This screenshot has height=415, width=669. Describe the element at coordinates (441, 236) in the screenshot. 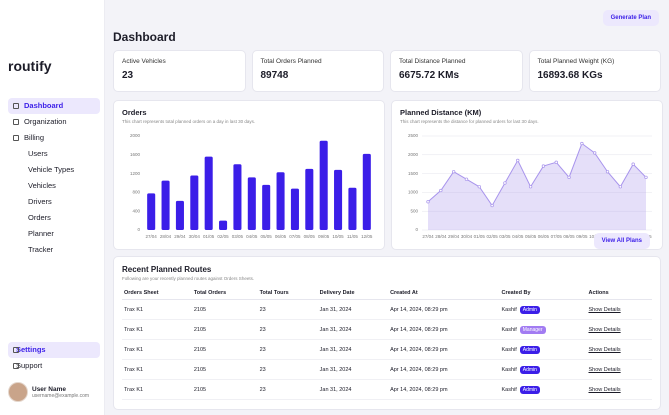

I see `x-tick-label: 28/04` at that location.